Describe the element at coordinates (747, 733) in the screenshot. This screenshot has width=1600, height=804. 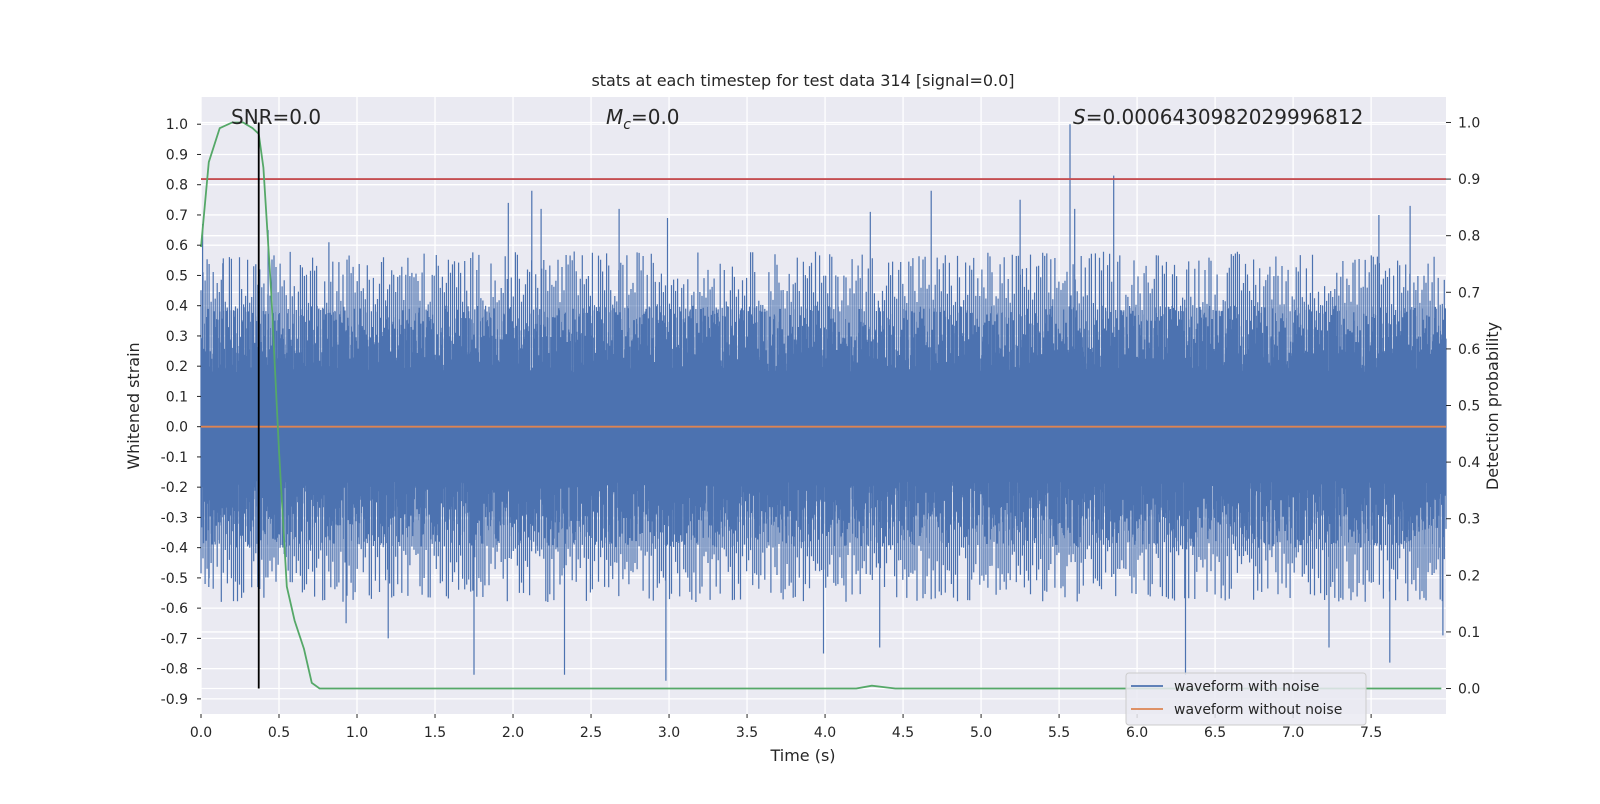
I see `x-tick-label: 3.5` at that location.